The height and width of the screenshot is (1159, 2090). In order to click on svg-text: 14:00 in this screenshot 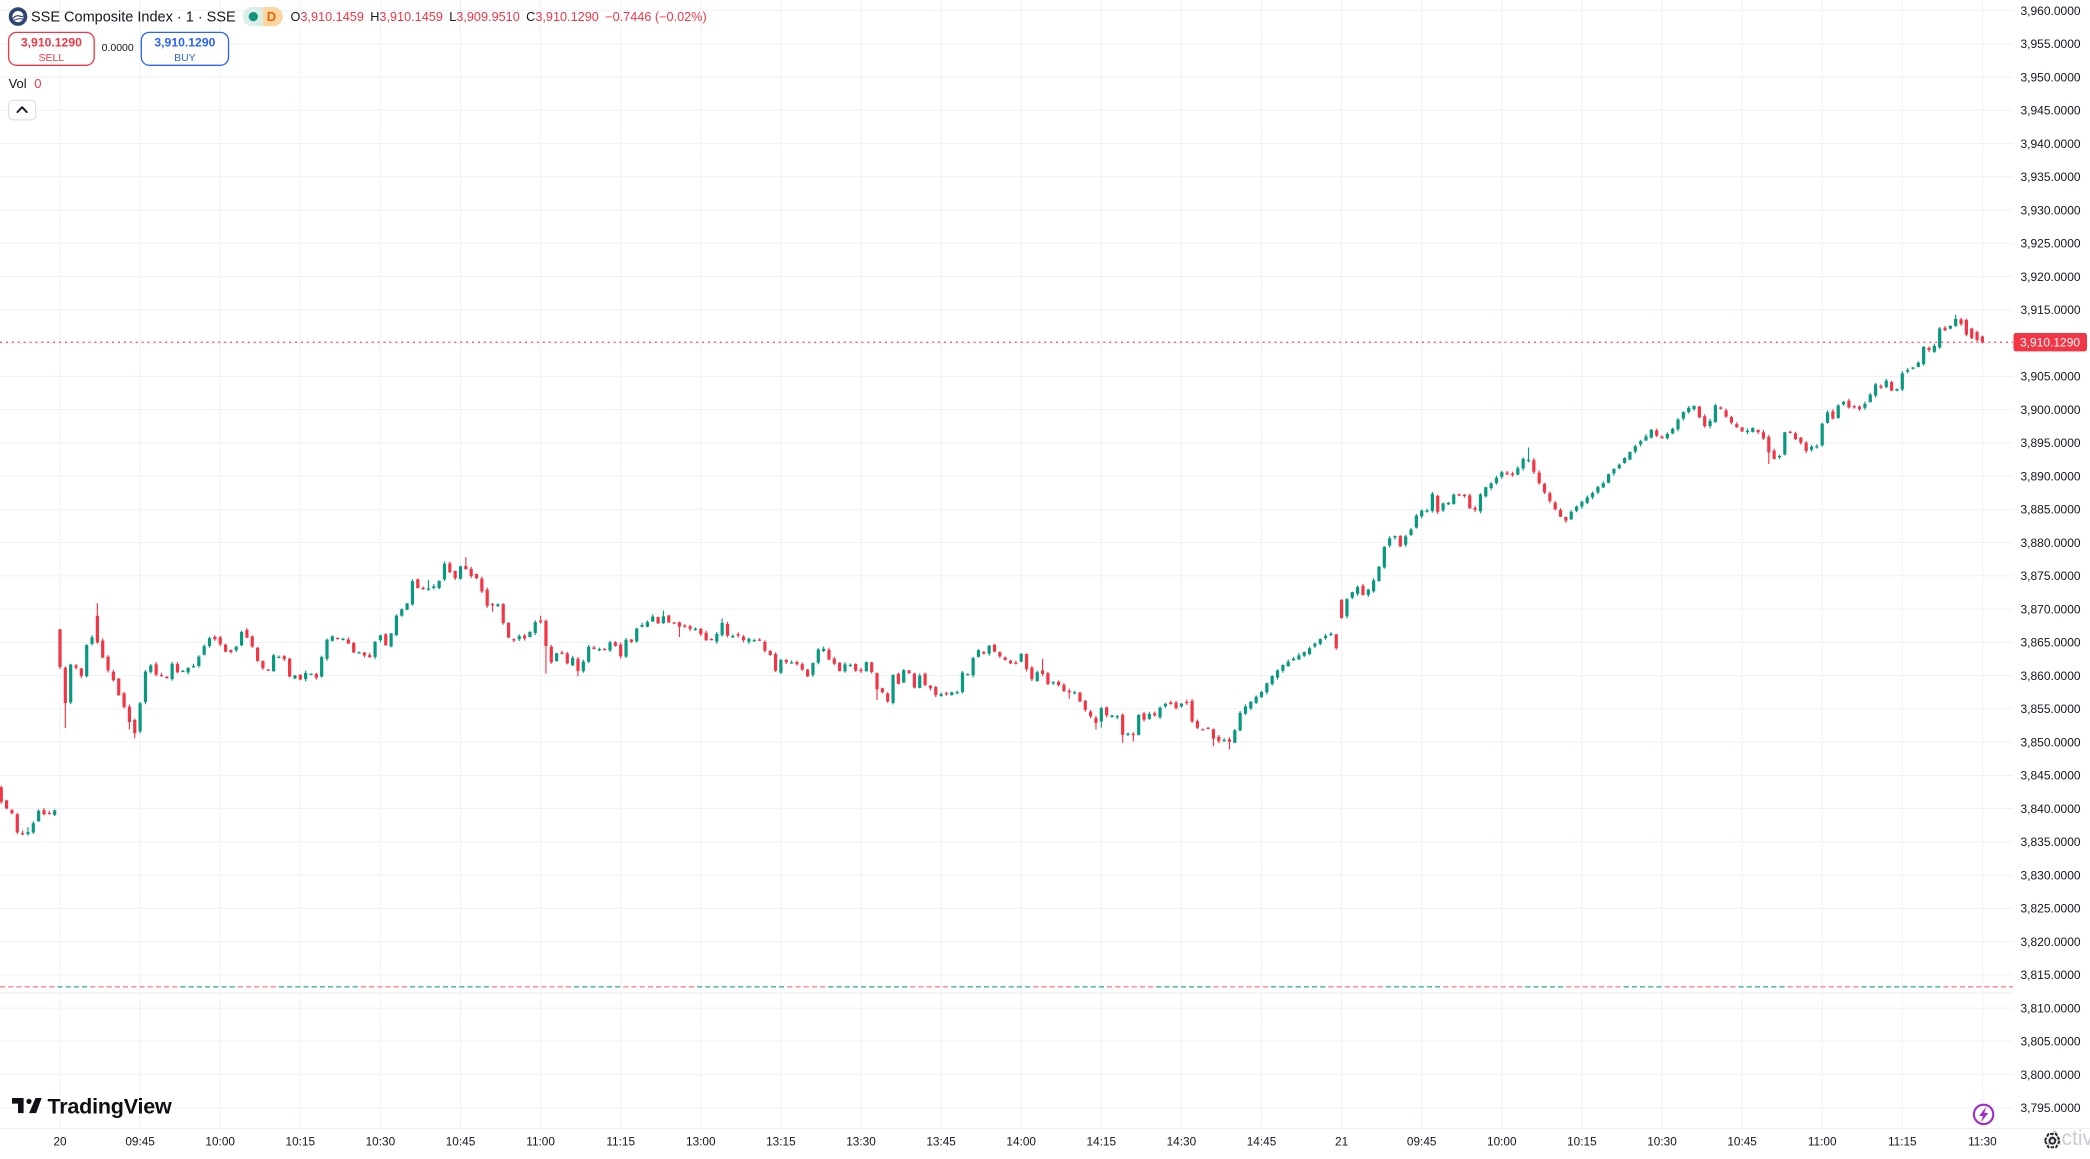, I will do `click(1021, 1142)`.